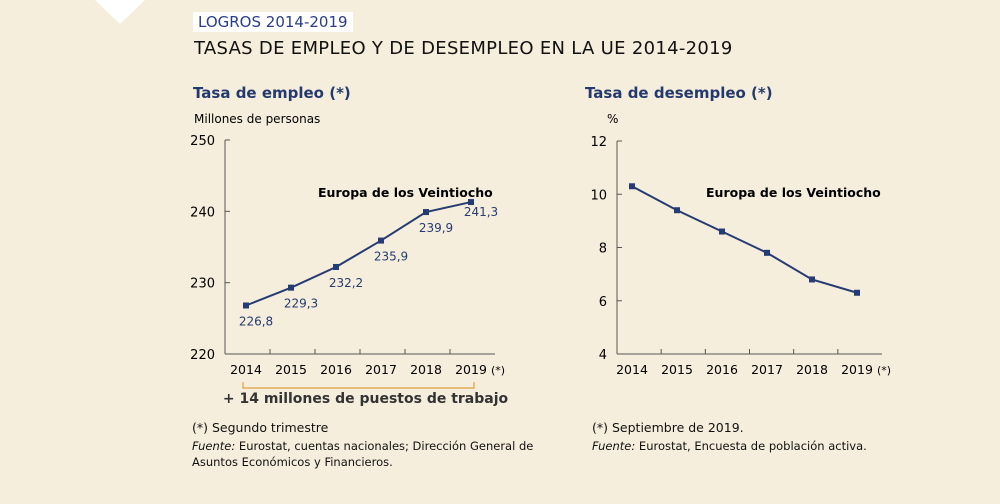 Image resolution: width=1000 pixels, height=504 pixels. Describe the element at coordinates (612, 119) in the screenshot. I see `y-axis-label: %` at that location.